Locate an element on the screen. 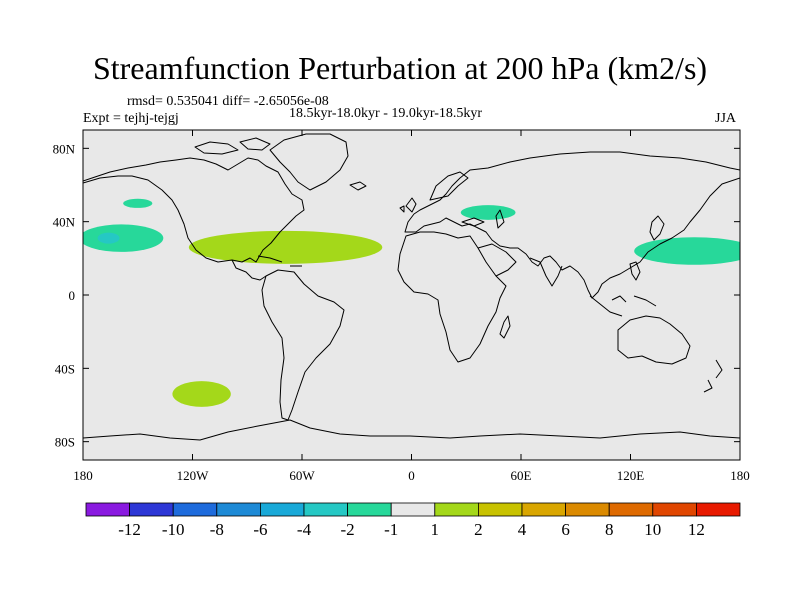  coast-central-america is located at coordinates (249, 270).